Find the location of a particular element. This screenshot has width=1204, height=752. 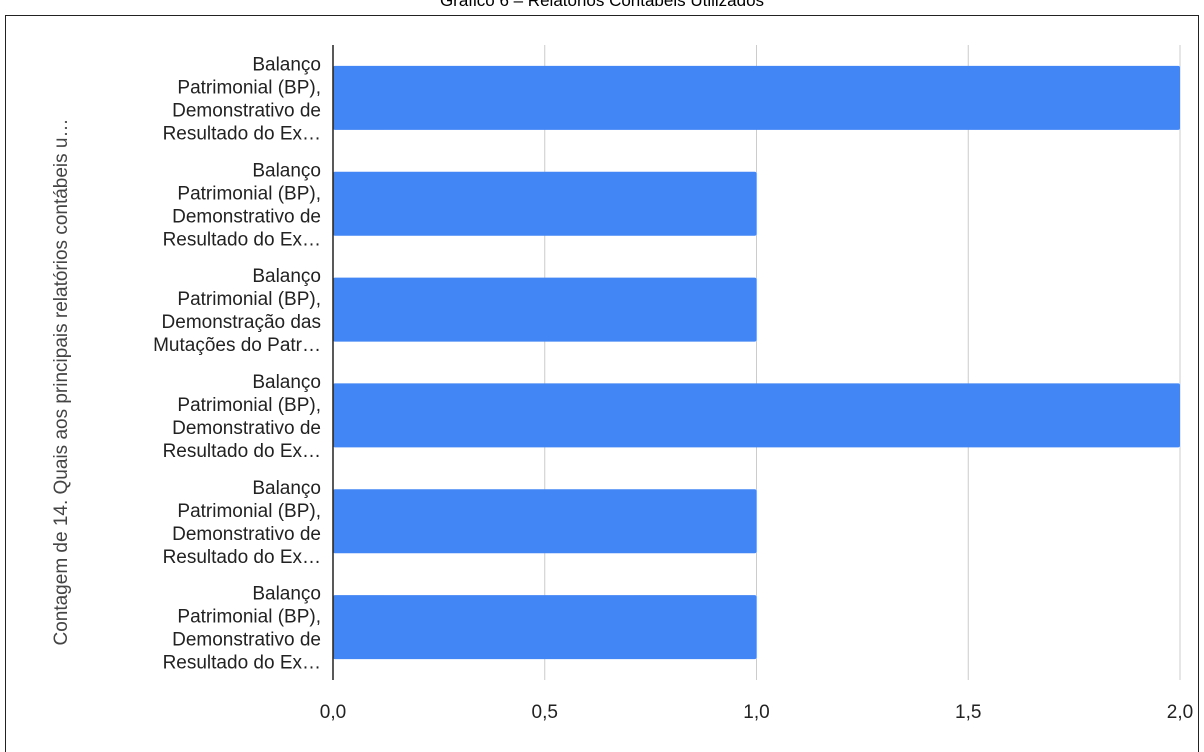

x-tick-label: 1,5 is located at coordinates (968, 712).